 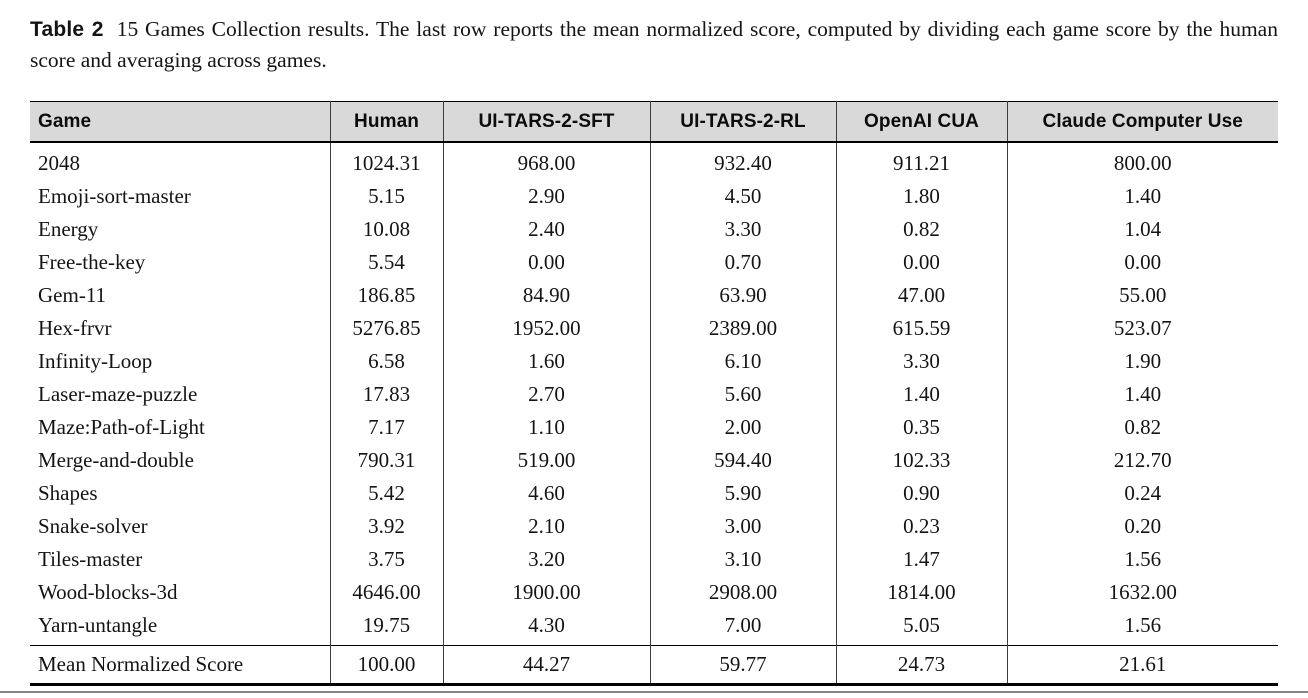 I want to click on score-cell: 212.70, so click(x=1142, y=460).